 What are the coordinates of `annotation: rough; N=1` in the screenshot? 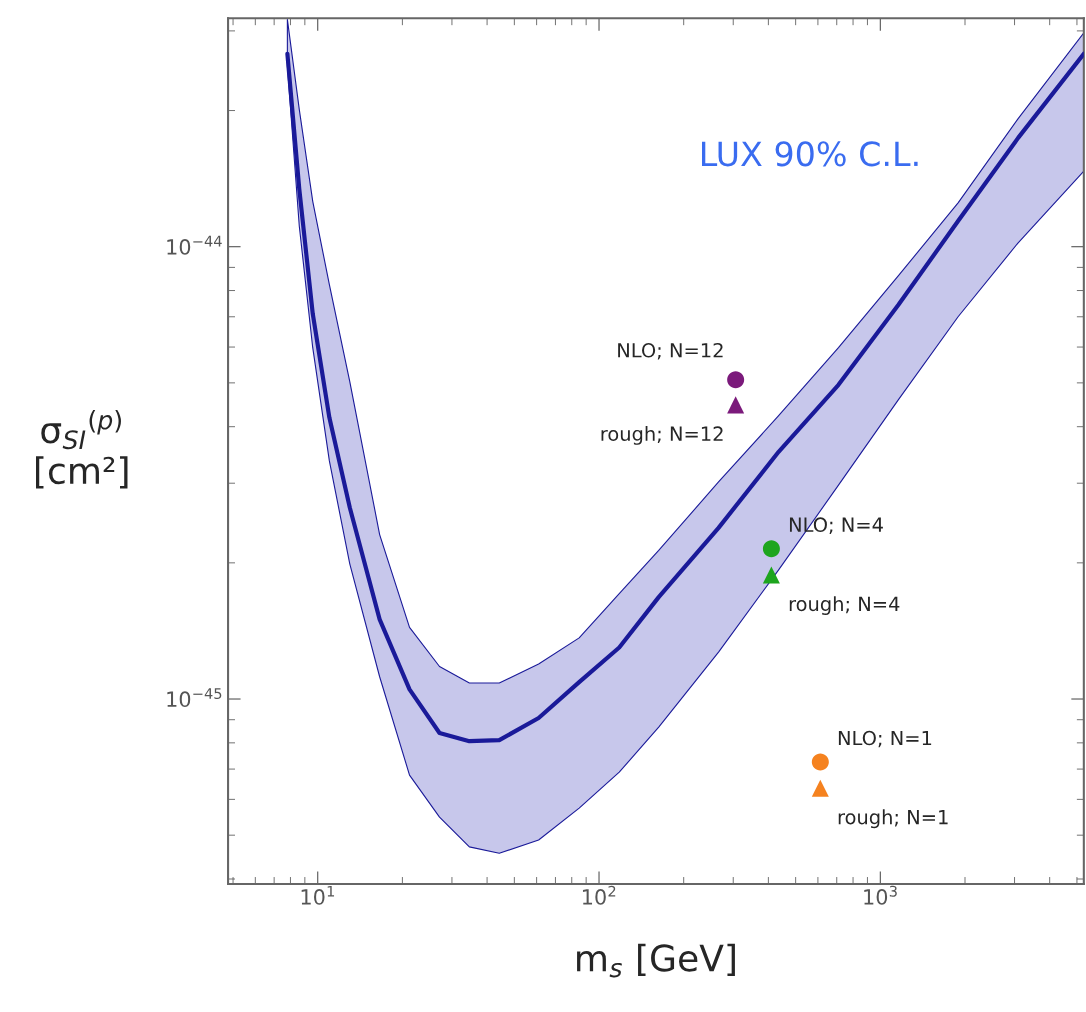 It's located at (893, 819).